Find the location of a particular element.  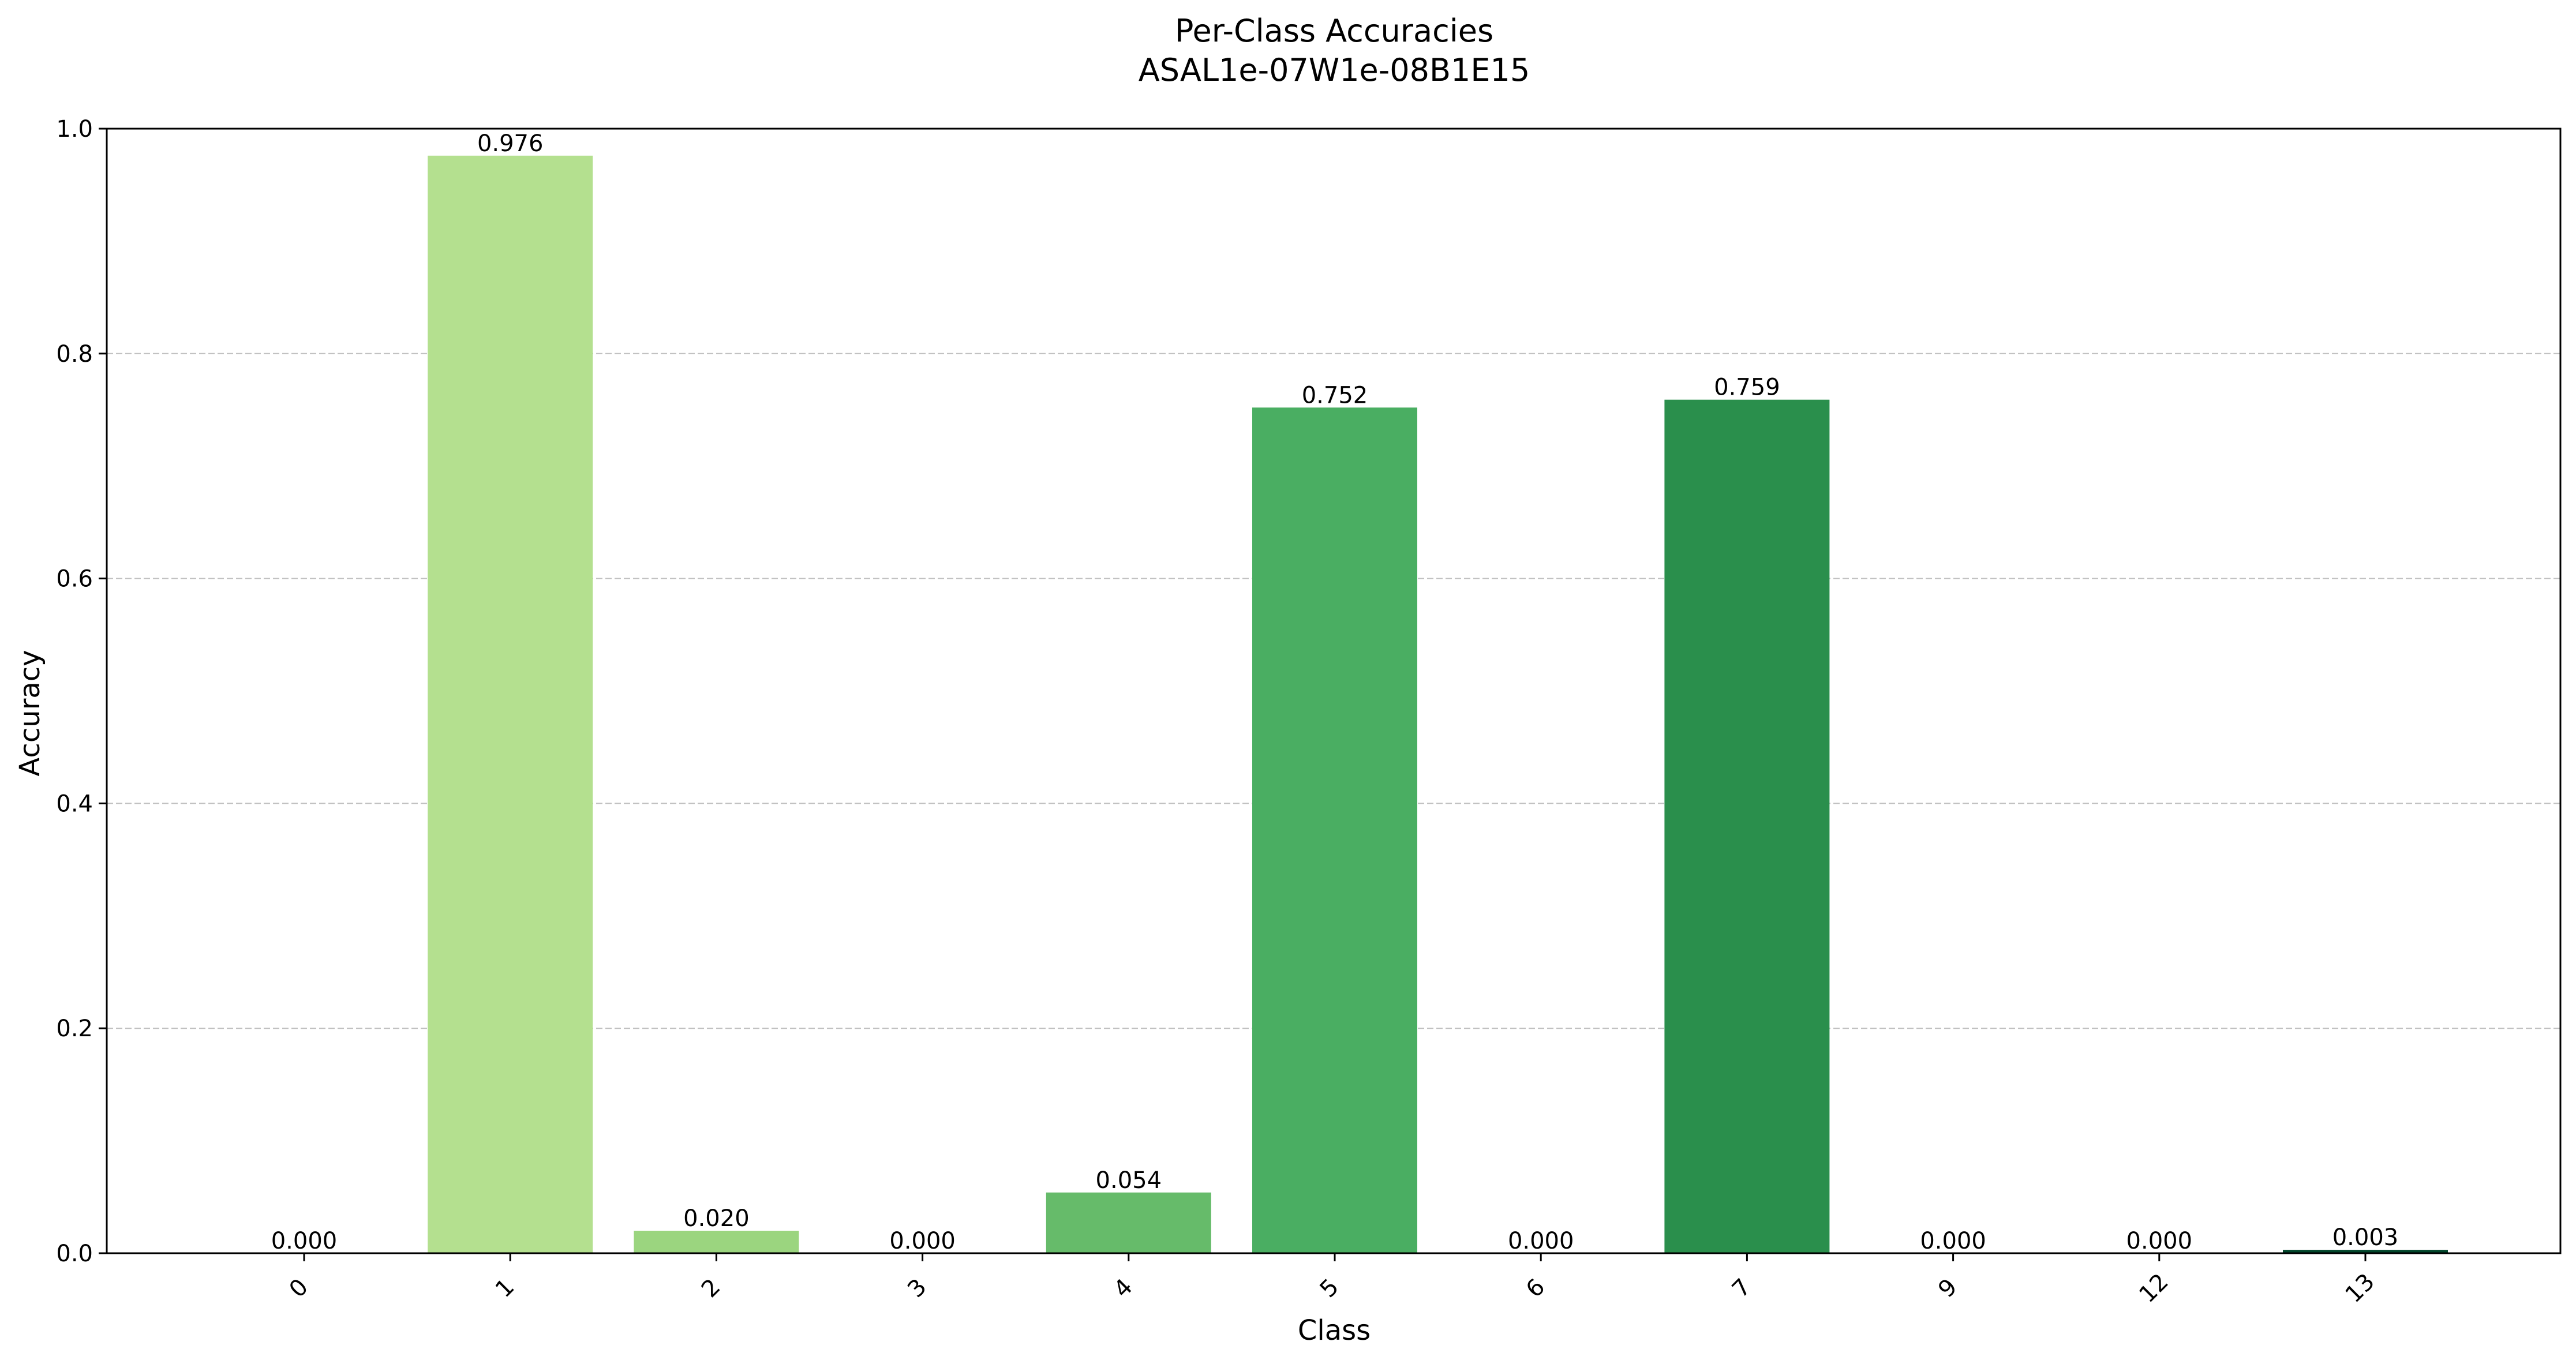

x-axis-label: Class is located at coordinates (1334, 1330).